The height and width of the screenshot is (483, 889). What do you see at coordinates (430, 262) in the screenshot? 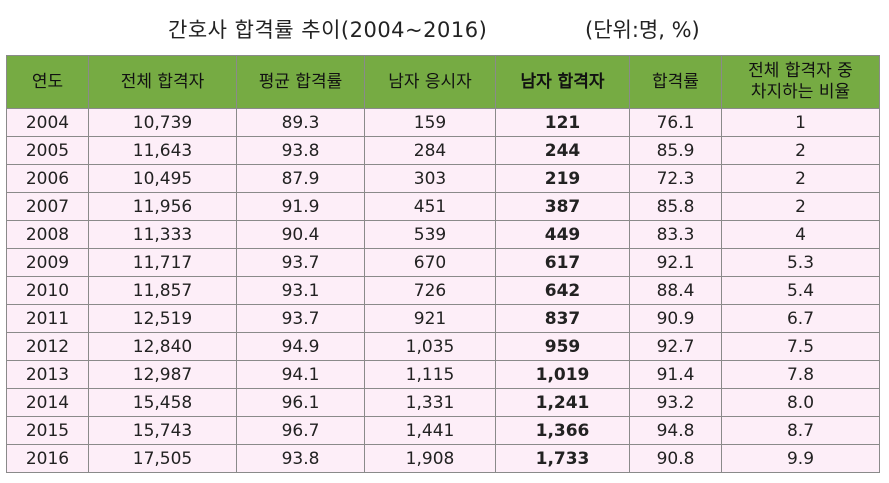
I see `cell-male-applicants: 670` at bounding box center [430, 262].